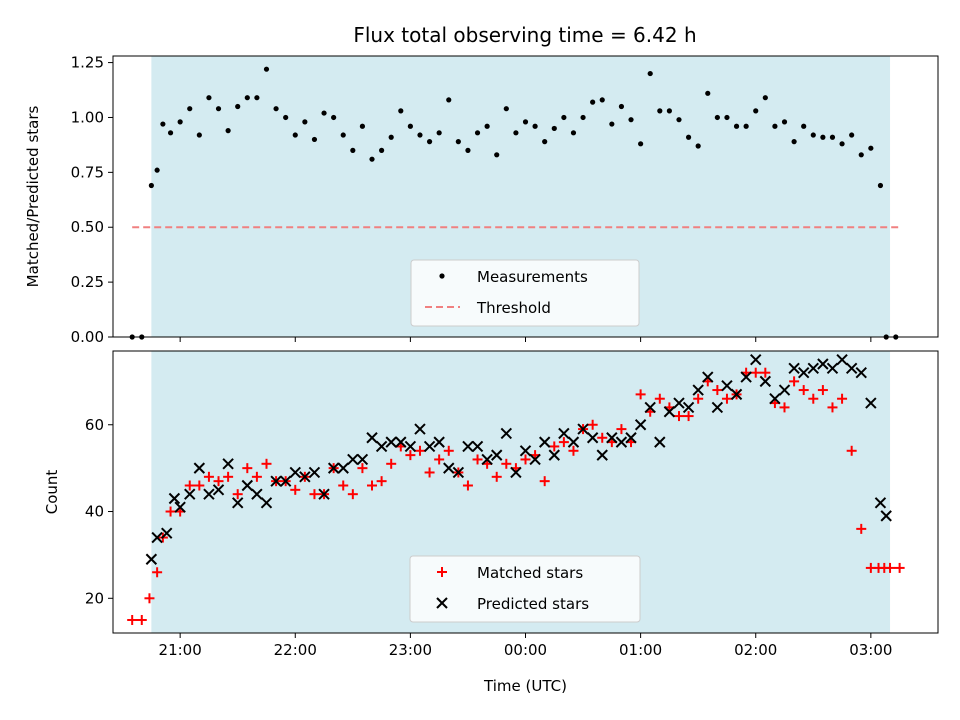  I want to click on count-x-ticks: 21:00 22:00 23:00 00:00 01:00 02:00 03:00, so click(525, 646).